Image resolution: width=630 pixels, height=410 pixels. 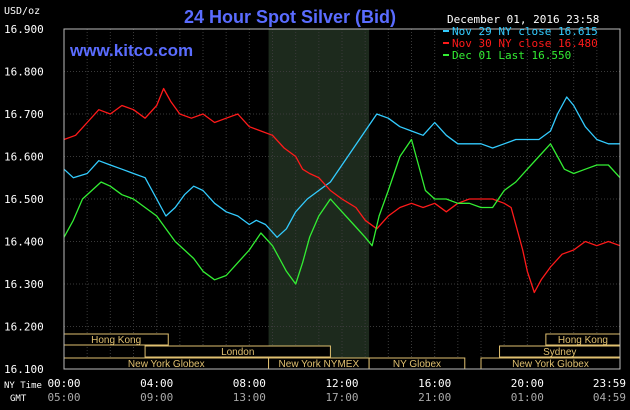 I want to click on x-tick-label-ny-2: 08:00, so click(x=249, y=383).